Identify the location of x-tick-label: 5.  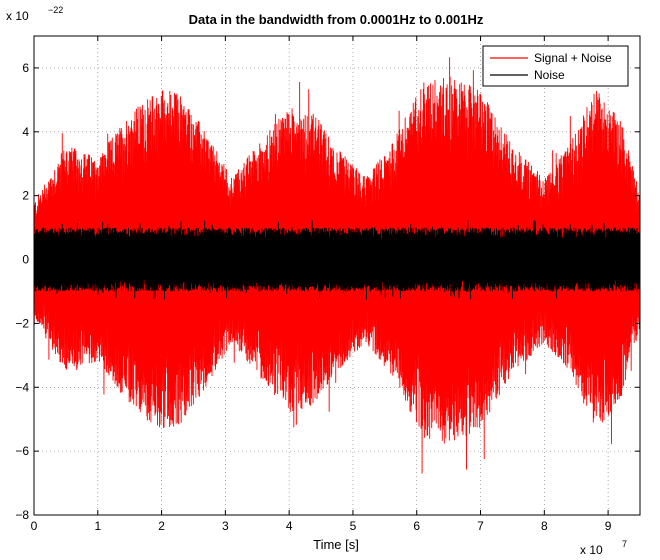
(353, 526).